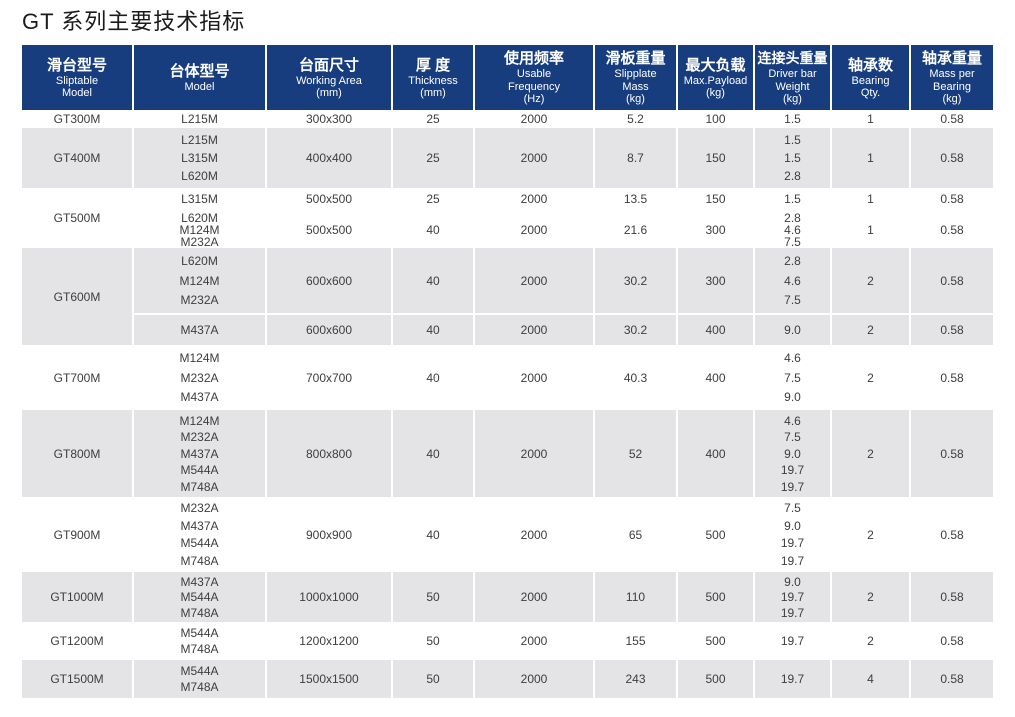  Describe the element at coordinates (714, 230) in the screenshot. I see `cell-max-payload: 300` at that location.